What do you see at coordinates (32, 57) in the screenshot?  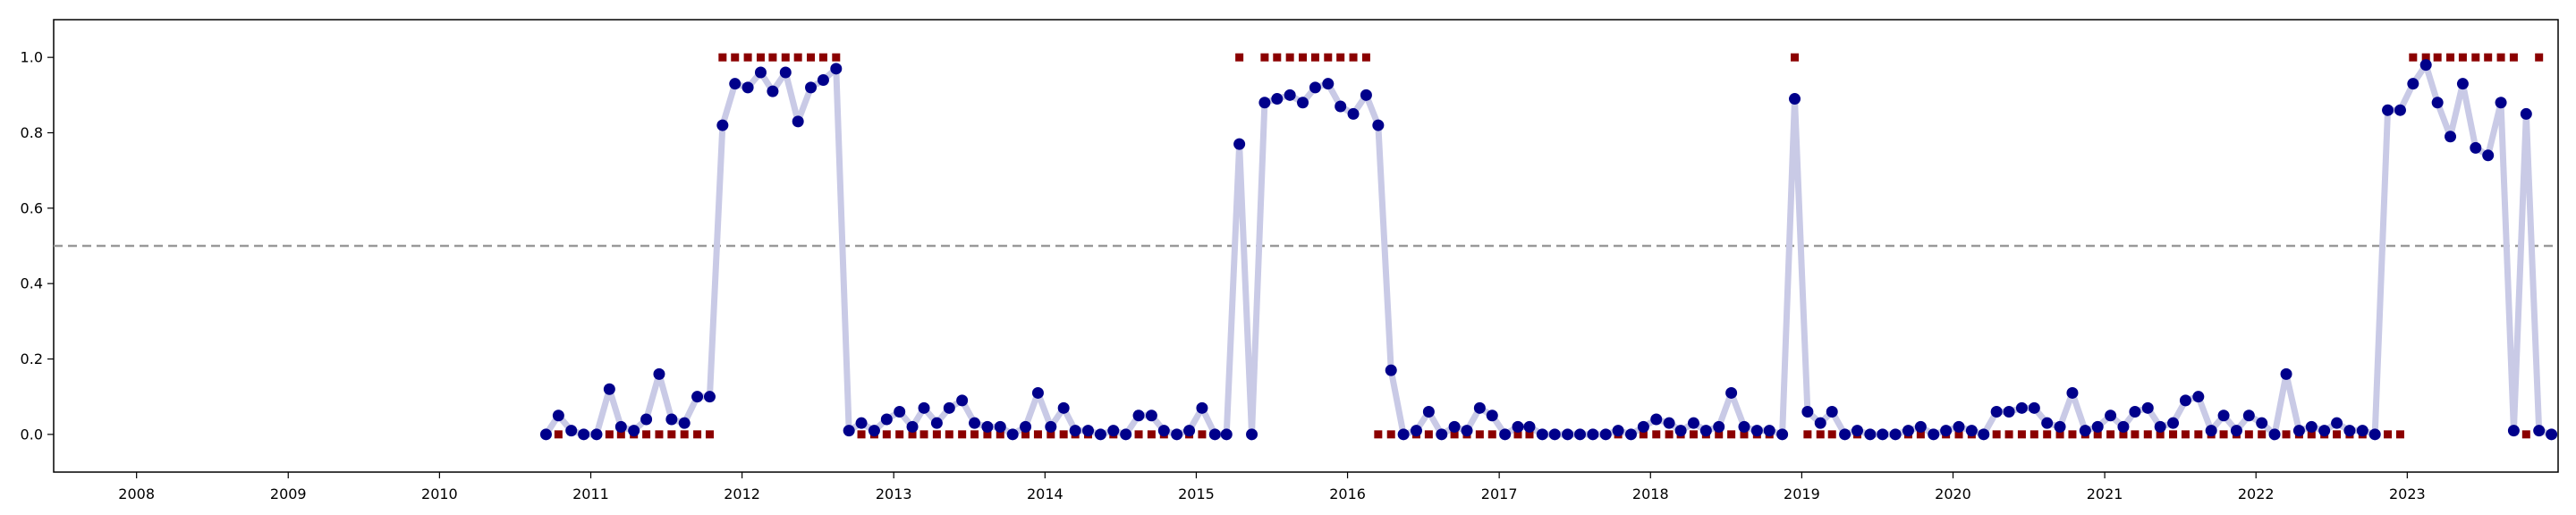 I see `y-tick-label-1.0: 1.0` at bounding box center [32, 57].